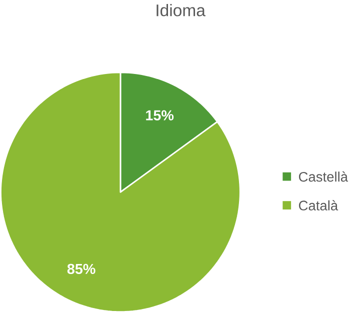 This screenshot has height=313, width=352. What do you see at coordinates (323, 177) in the screenshot?
I see `legend-label: Castellà` at bounding box center [323, 177].